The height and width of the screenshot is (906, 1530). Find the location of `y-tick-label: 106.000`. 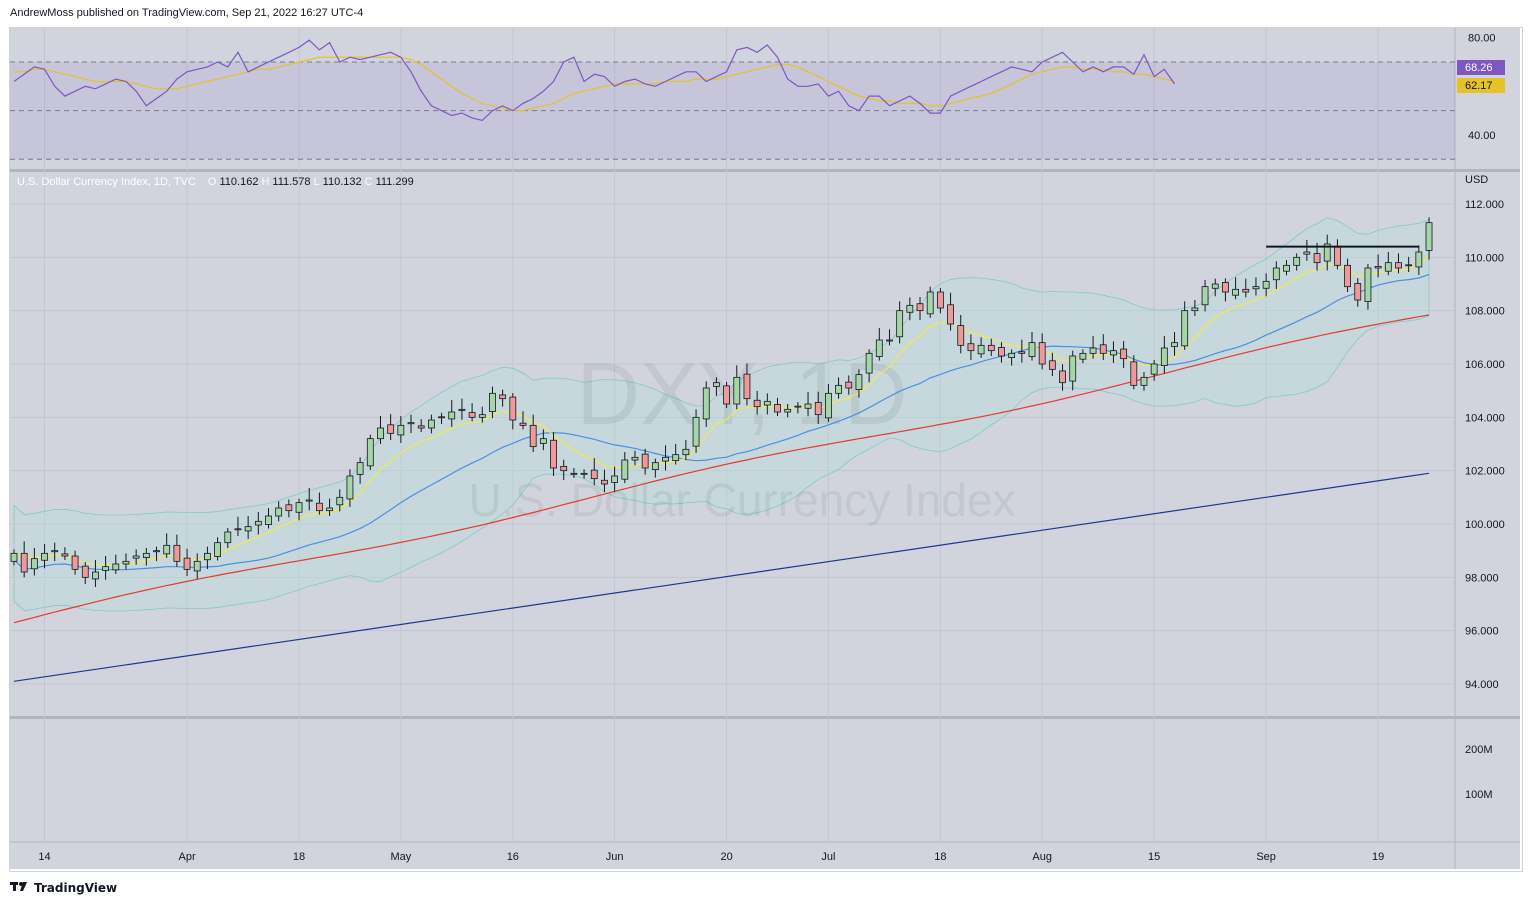

y-tick-label: 106.000 is located at coordinates (1485, 365).